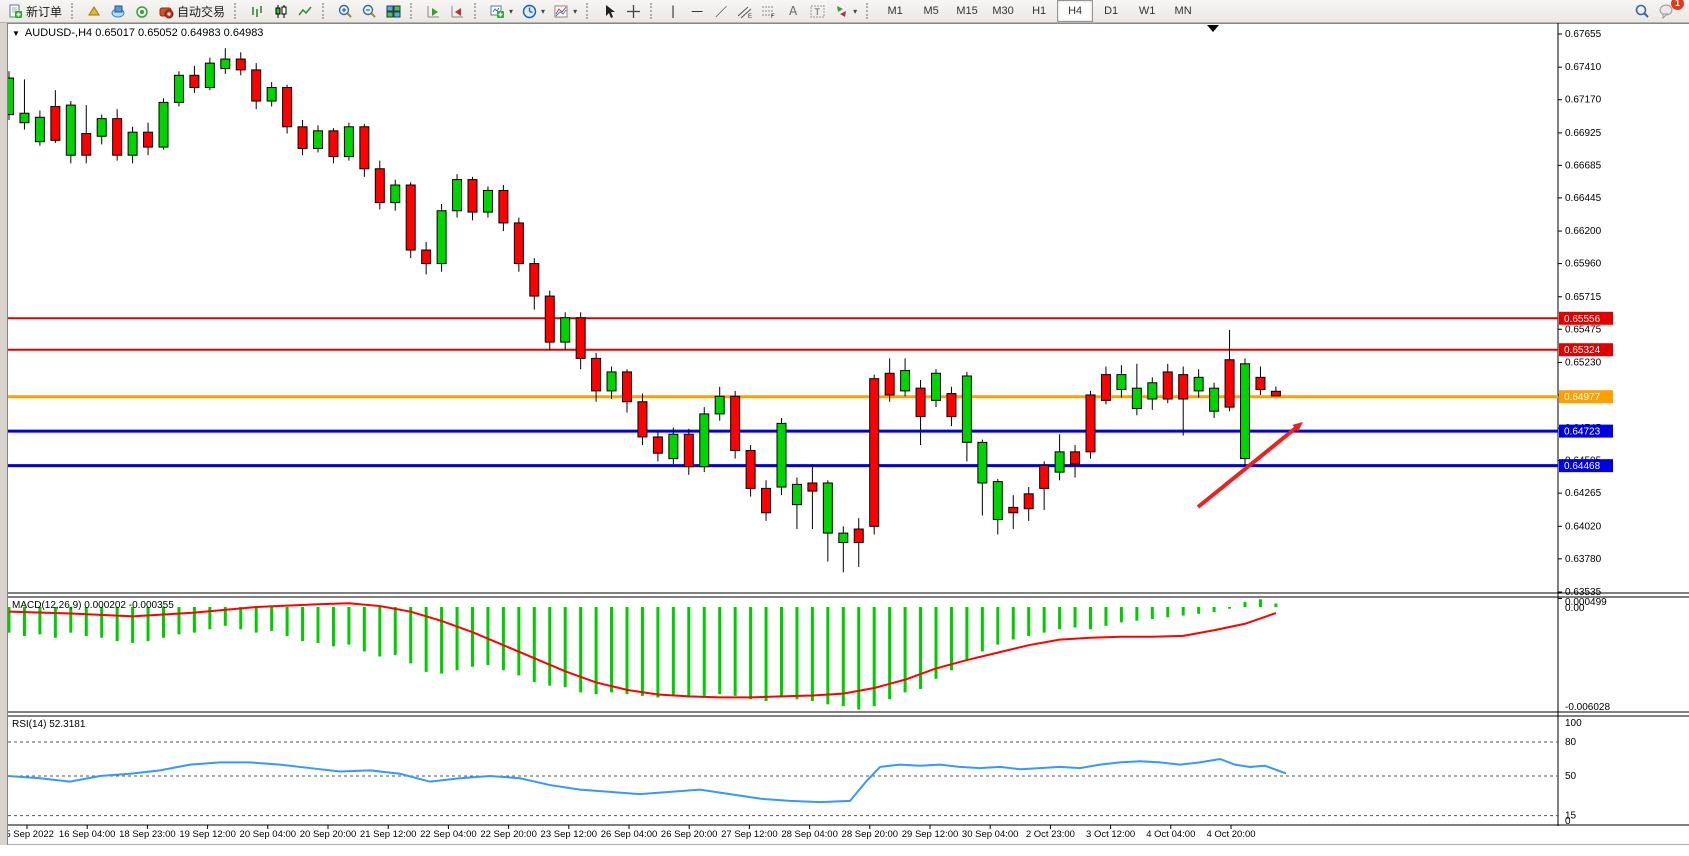 The height and width of the screenshot is (856, 1689). Describe the element at coordinates (1583, 67) in the screenshot. I see `svg-text: 0.67410` at that location.